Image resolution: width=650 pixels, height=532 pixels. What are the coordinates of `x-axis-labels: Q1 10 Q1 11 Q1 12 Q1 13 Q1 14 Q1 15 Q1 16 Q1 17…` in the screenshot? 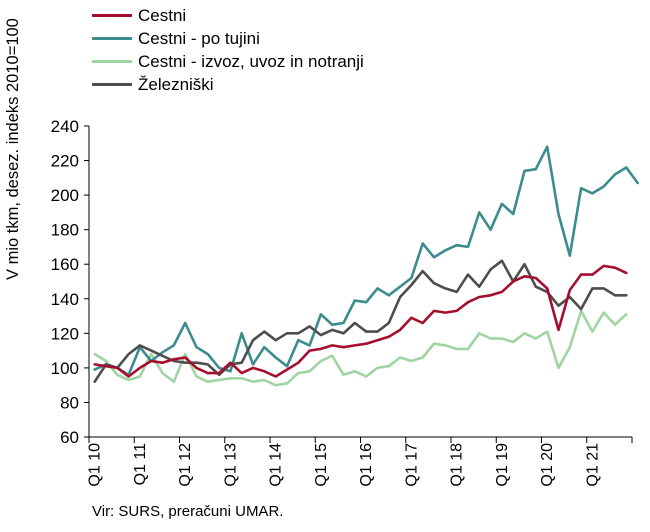 It's located at (344, 465).